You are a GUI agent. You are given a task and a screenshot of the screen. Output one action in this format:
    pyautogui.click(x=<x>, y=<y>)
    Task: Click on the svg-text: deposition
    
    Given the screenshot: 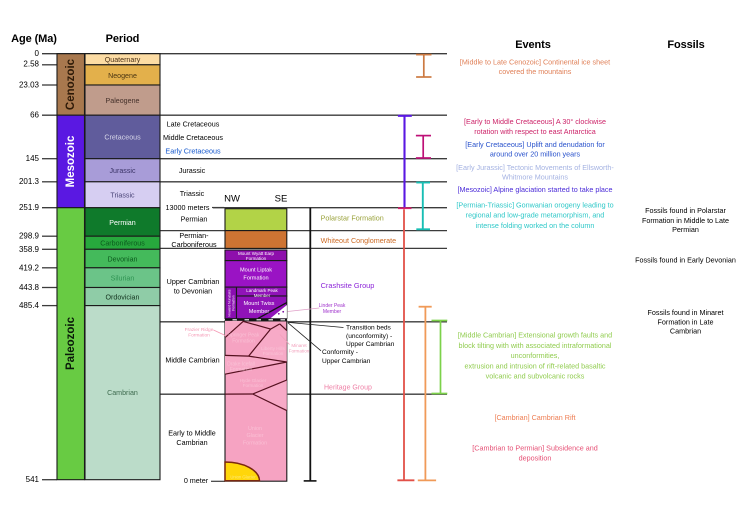 What is the action you would take?
    pyautogui.click(x=535, y=458)
    